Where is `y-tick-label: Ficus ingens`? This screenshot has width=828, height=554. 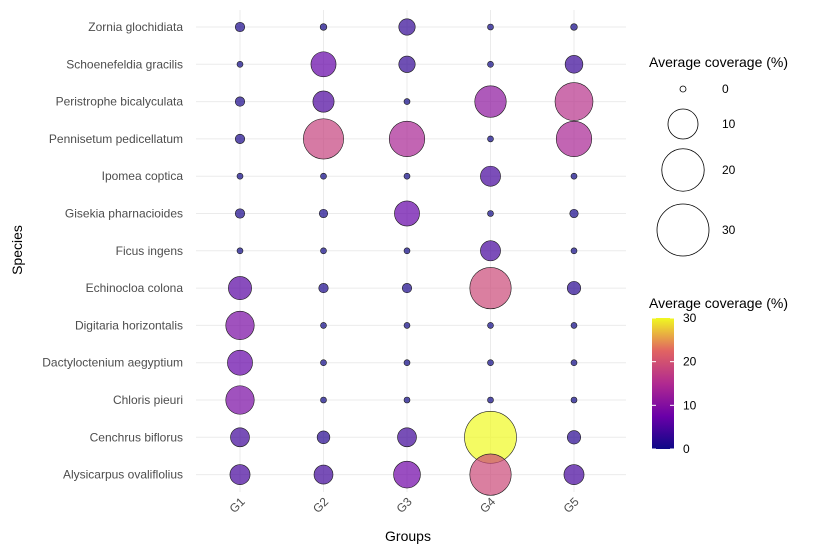
y-tick-label: Ficus ingens is located at coordinates (149, 251).